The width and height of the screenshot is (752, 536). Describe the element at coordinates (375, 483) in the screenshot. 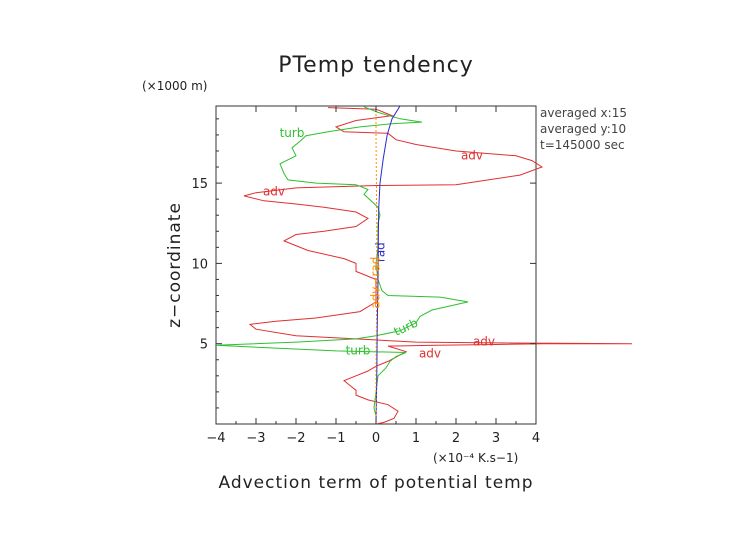

I see `x-axis-title: Advection term of potential temp` at that location.